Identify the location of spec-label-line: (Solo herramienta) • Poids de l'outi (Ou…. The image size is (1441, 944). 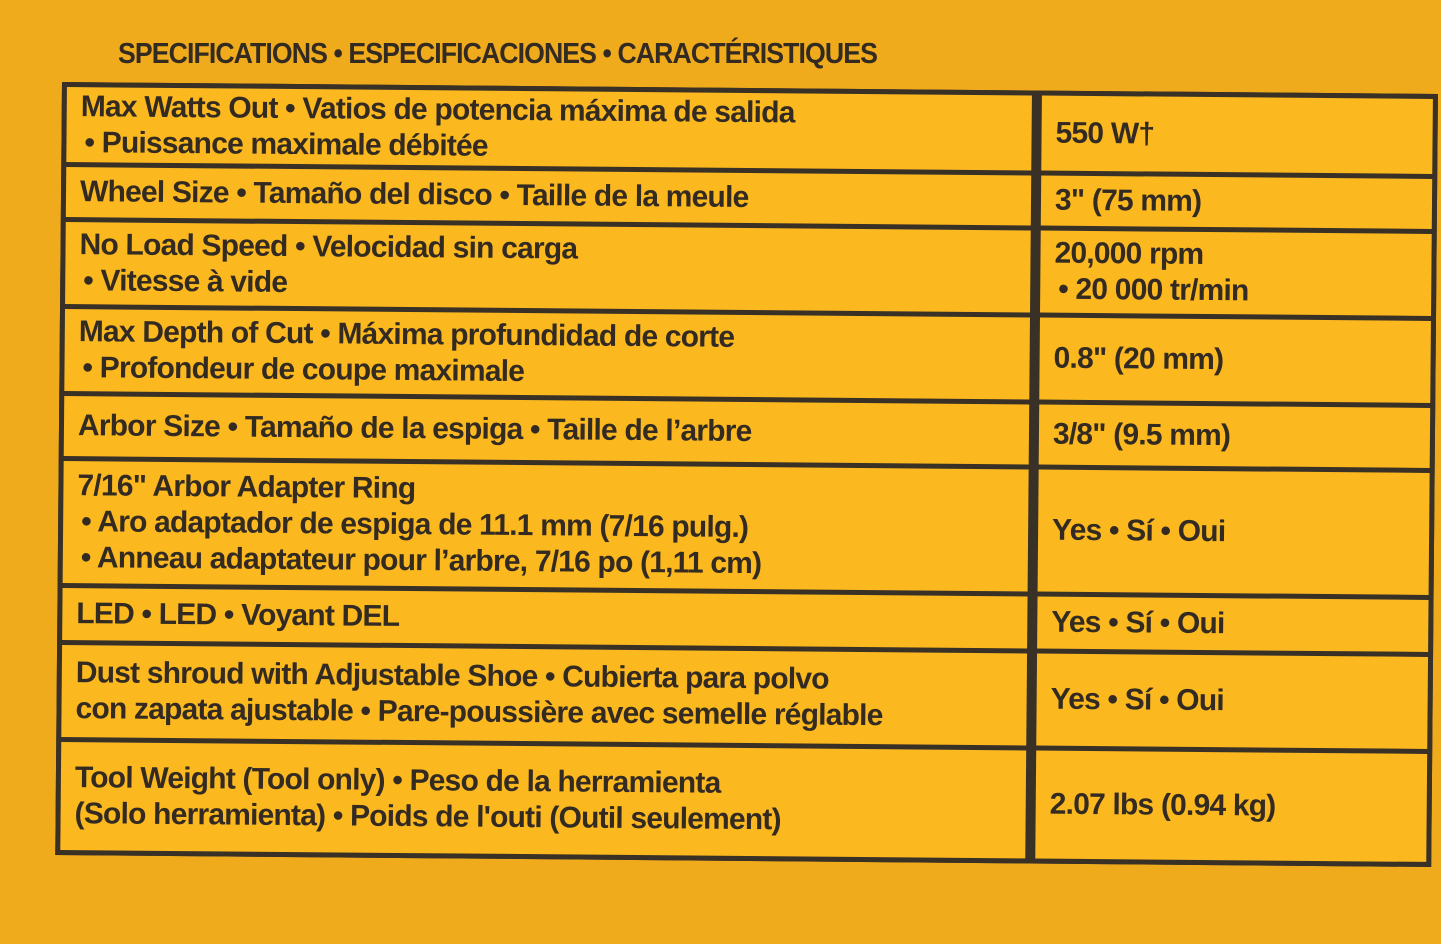
(427, 817).